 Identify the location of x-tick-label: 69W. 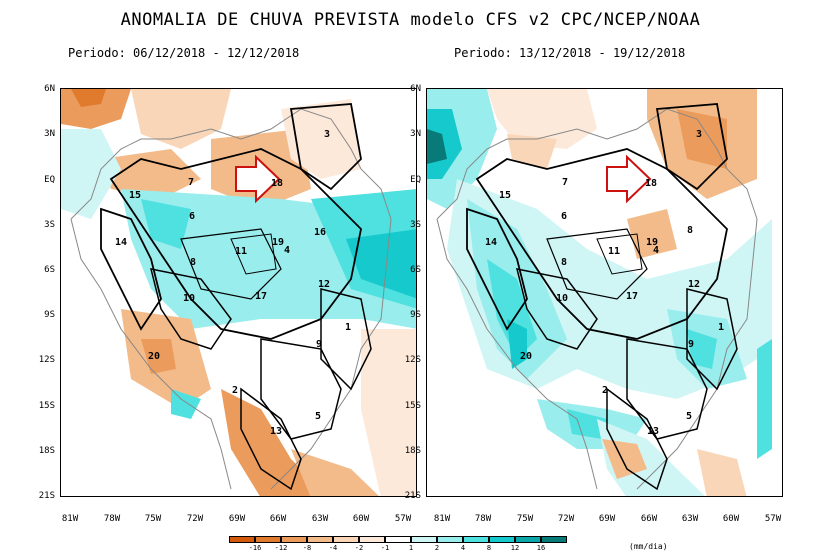
(237, 519).